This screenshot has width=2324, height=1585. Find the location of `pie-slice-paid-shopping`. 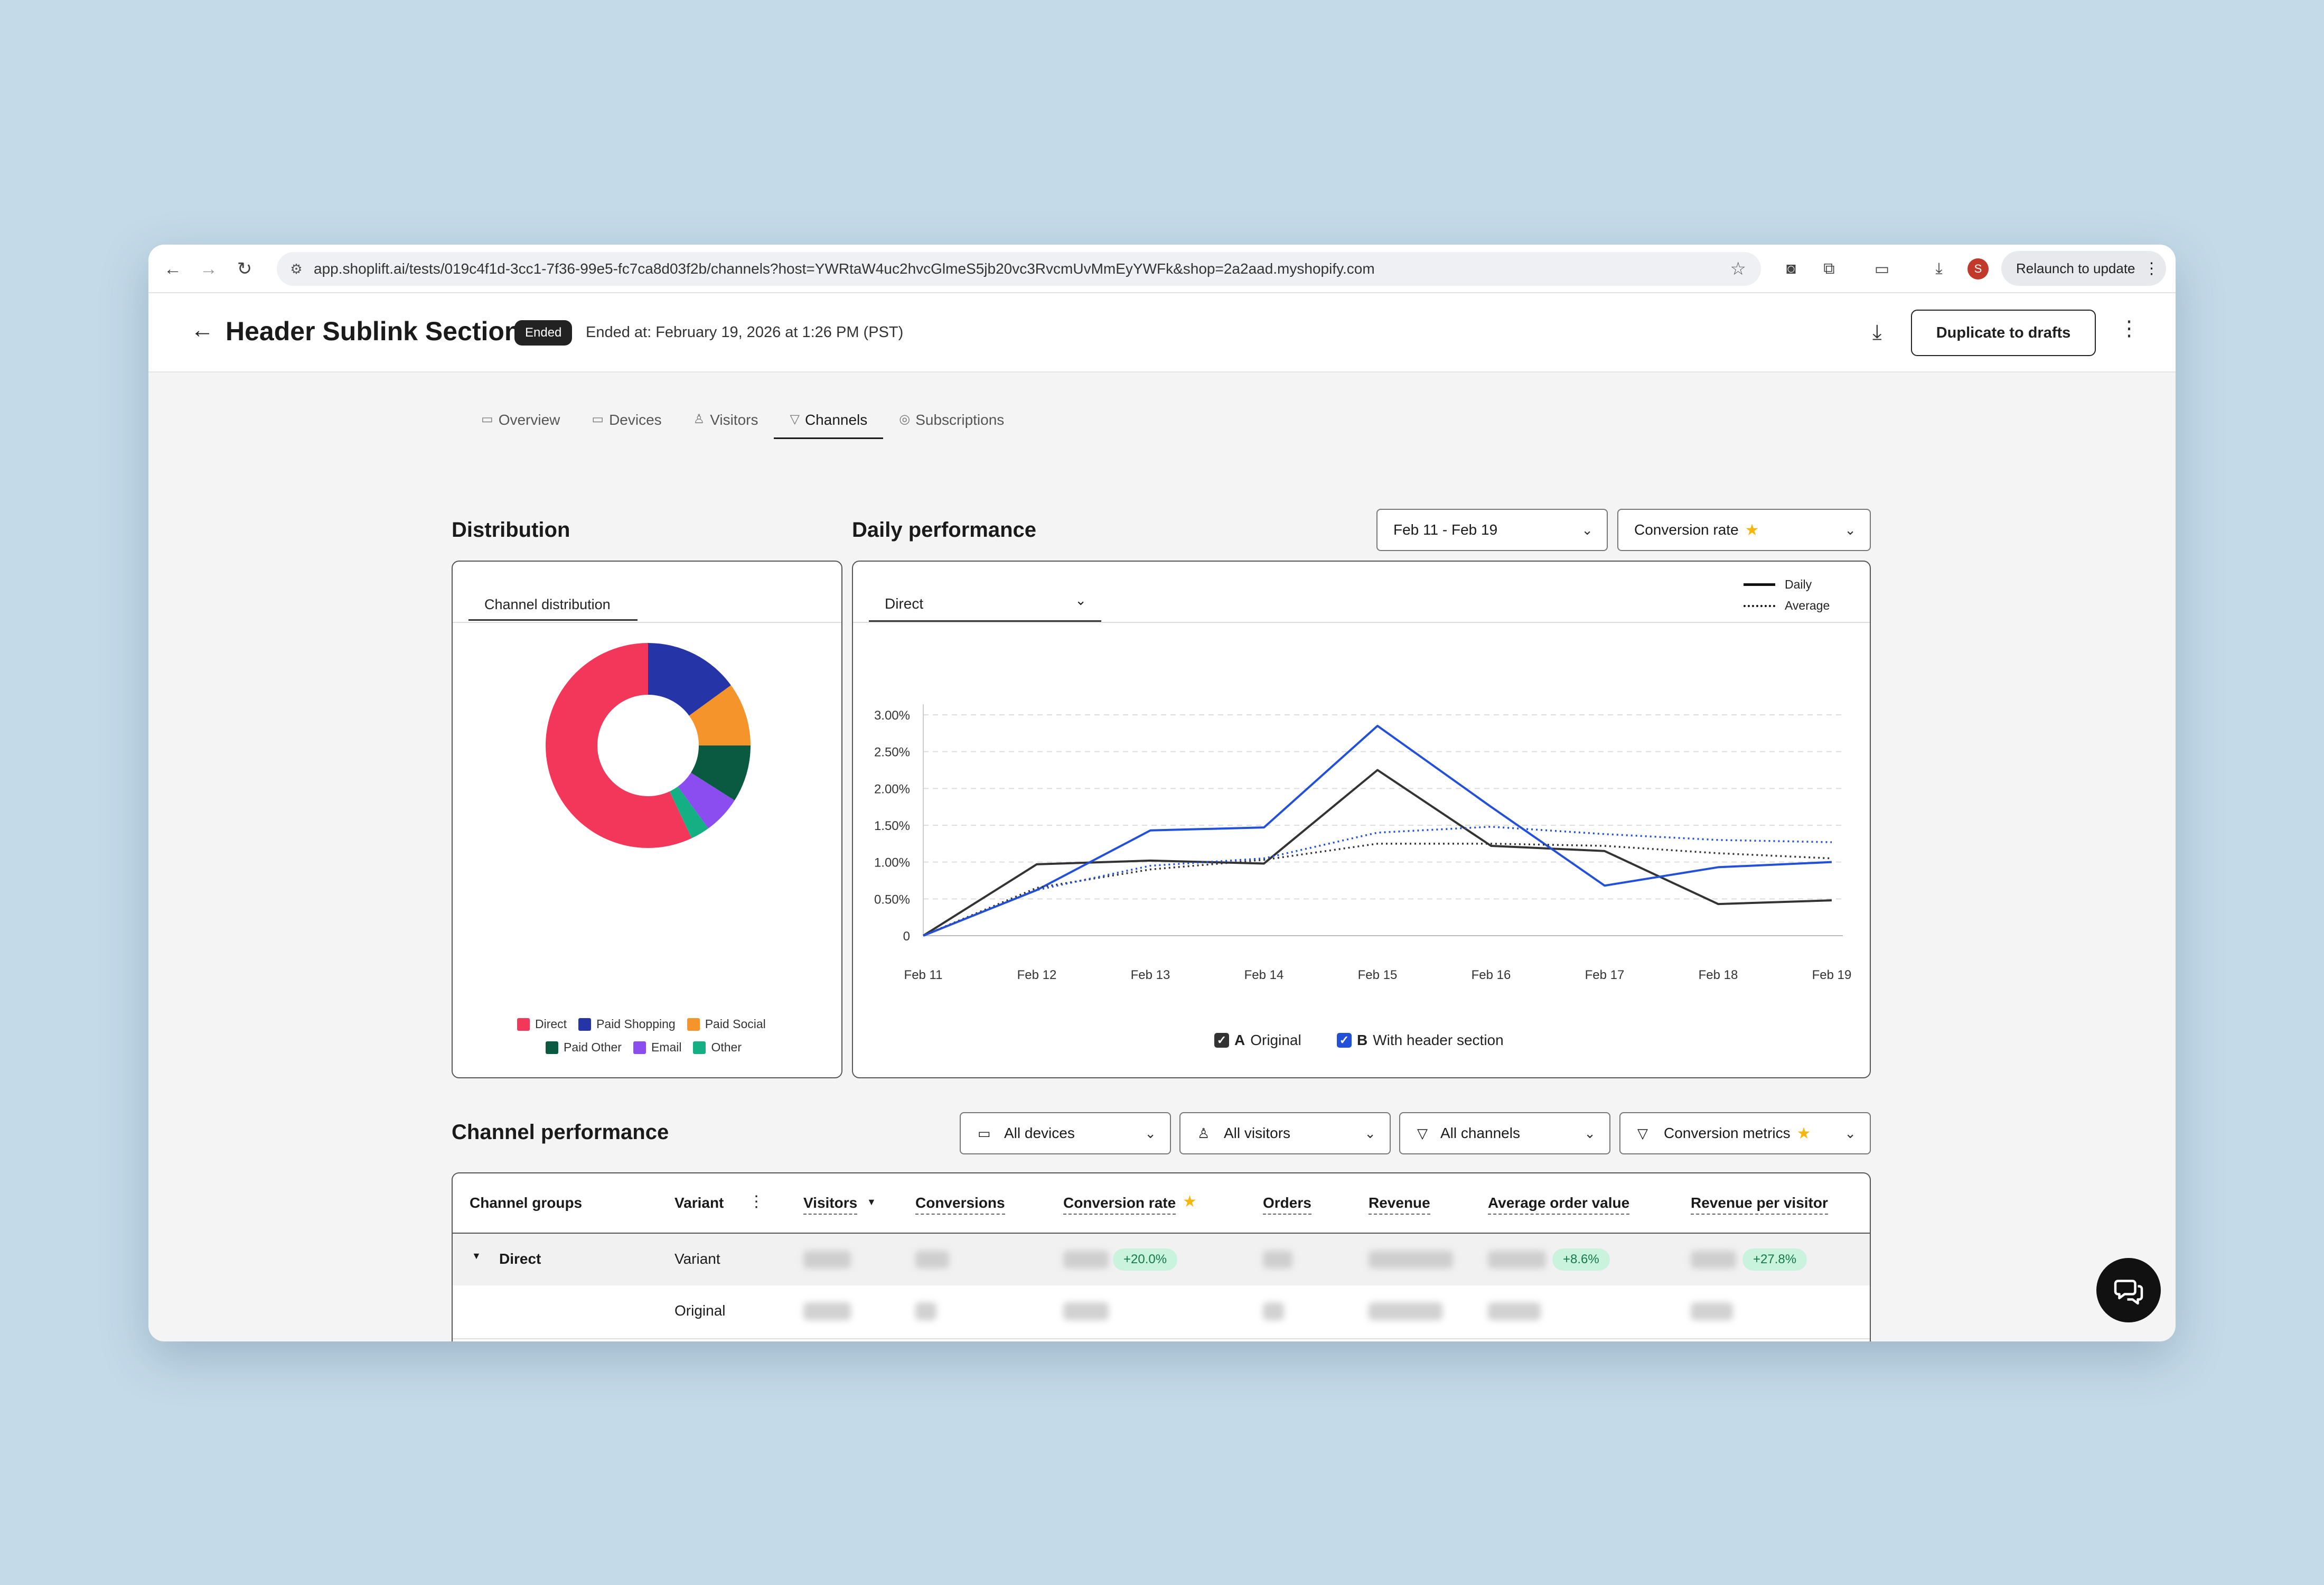

pie-slice-paid-shopping is located at coordinates (689, 679).